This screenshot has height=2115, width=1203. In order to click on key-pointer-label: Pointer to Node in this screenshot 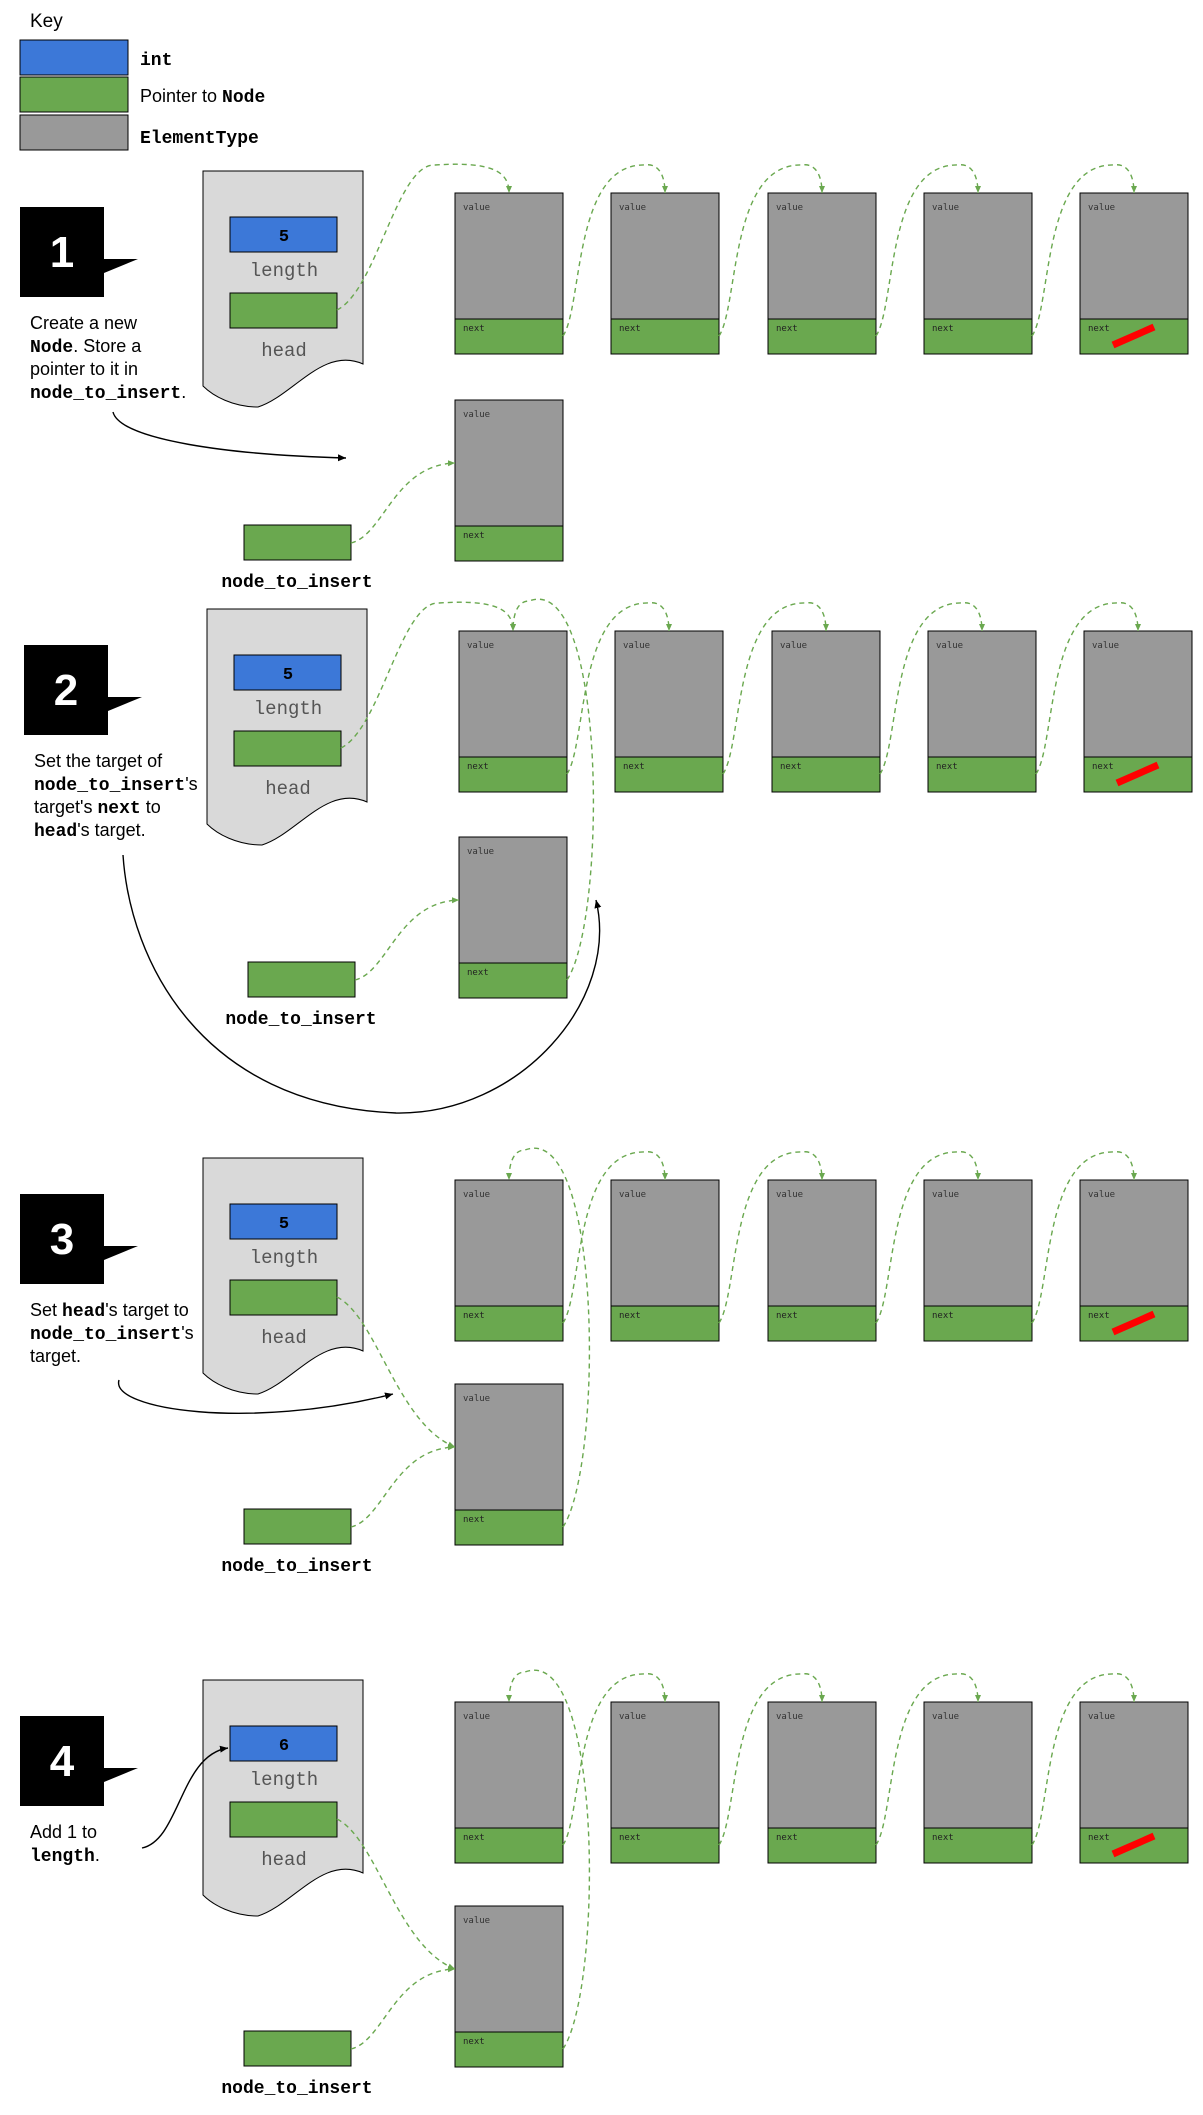, I will do `click(202, 97)`.